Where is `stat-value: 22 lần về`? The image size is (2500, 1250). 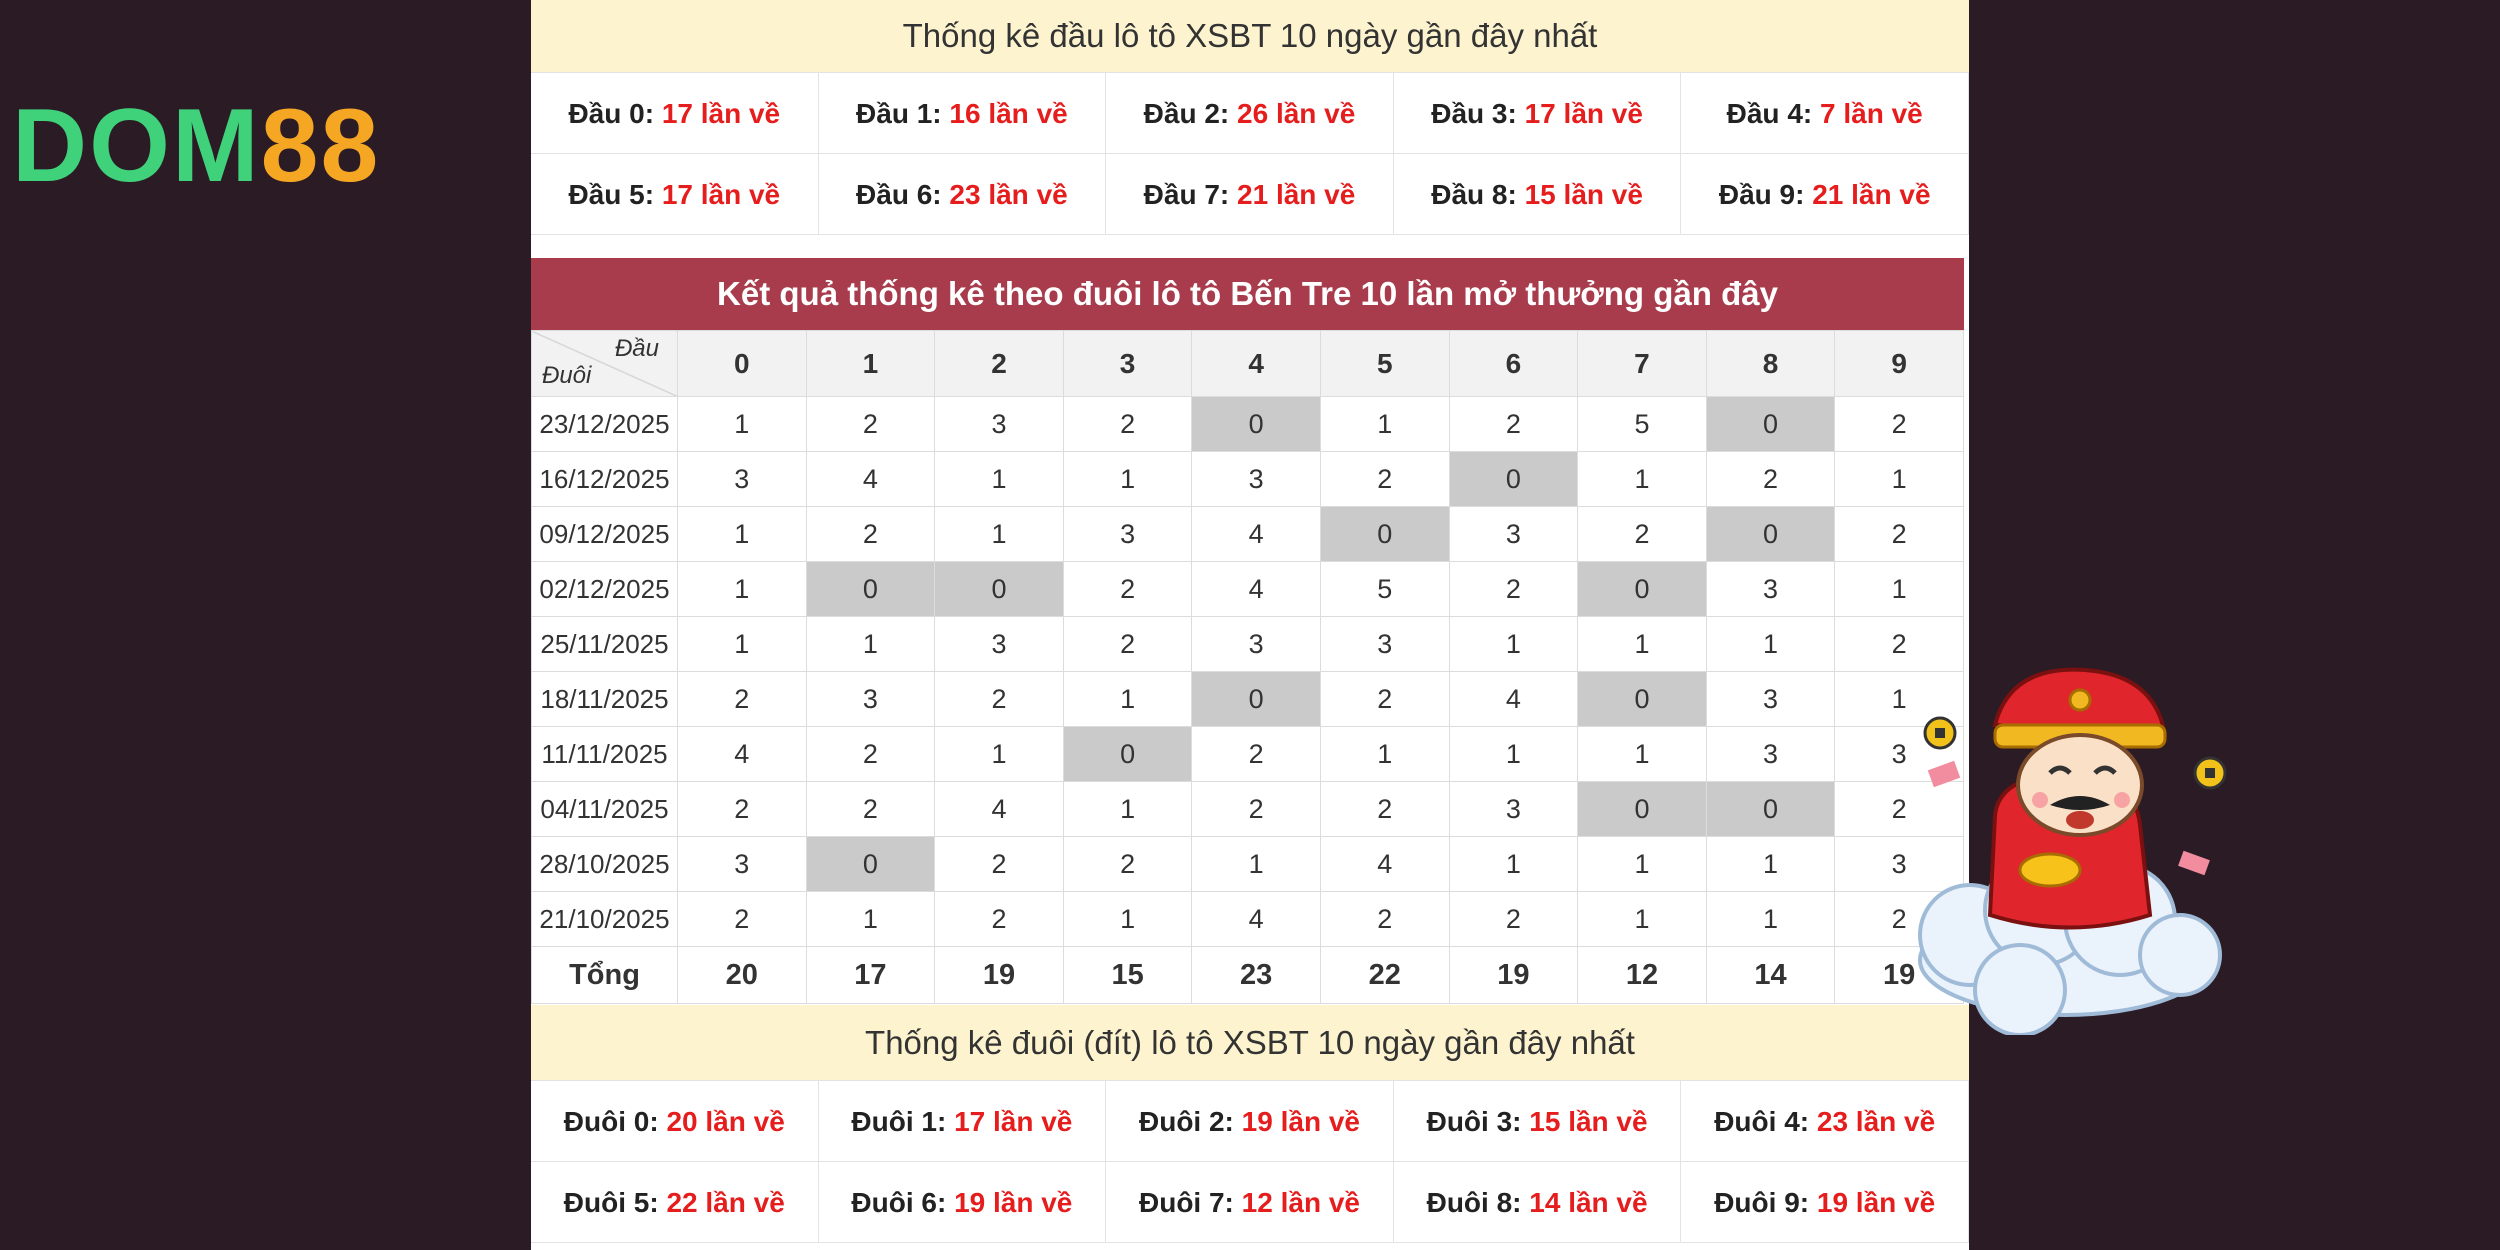
stat-value: 22 lần về is located at coordinates (725, 1202).